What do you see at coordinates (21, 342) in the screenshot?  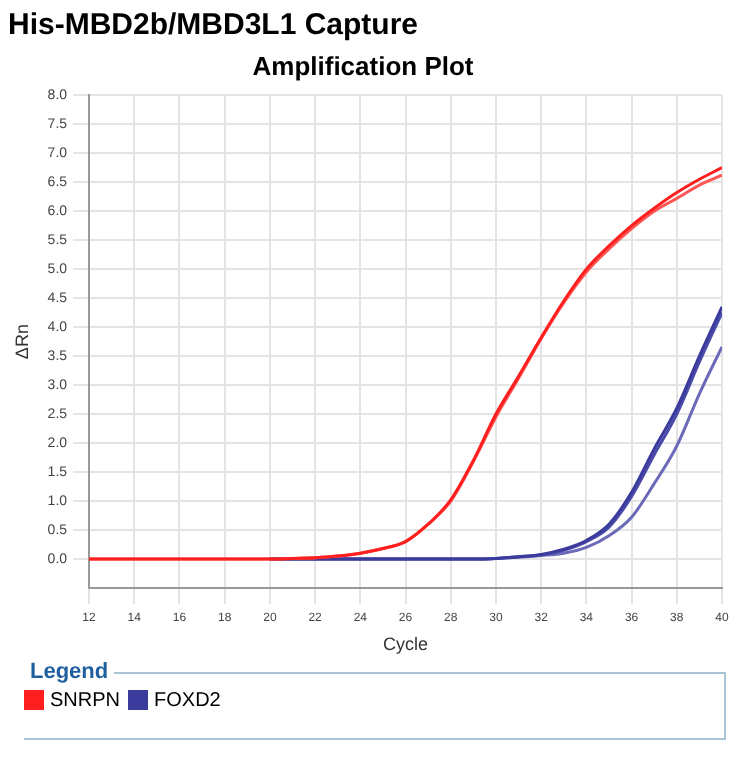 I see `y-axis-title: ΔRn` at bounding box center [21, 342].